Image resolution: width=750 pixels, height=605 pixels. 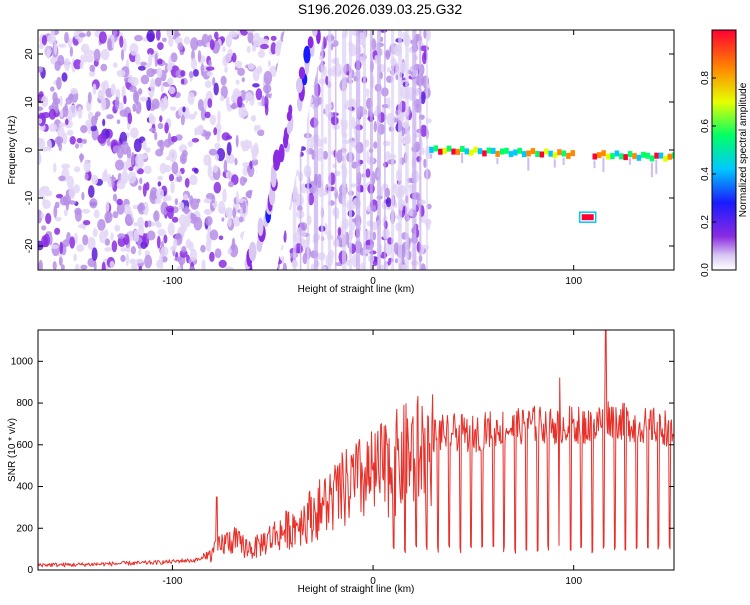 What do you see at coordinates (29, 197) in the screenshot?
I see `spectrogram-y-tick-label: -10` at bounding box center [29, 197].